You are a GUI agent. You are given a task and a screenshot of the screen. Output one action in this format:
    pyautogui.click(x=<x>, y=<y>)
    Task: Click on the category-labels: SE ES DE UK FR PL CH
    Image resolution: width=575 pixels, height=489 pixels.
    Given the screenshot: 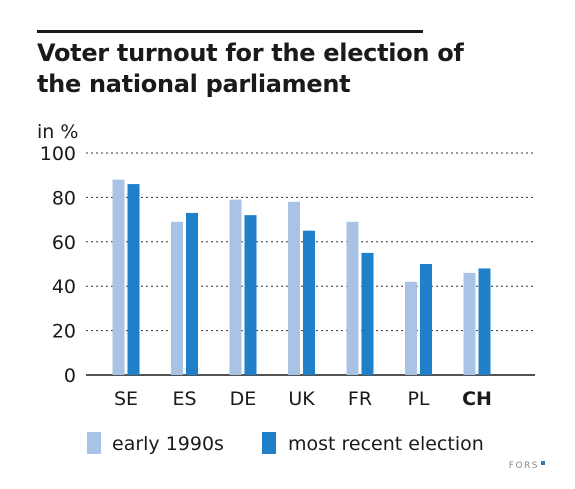 What is the action you would take?
    pyautogui.click(x=303, y=399)
    